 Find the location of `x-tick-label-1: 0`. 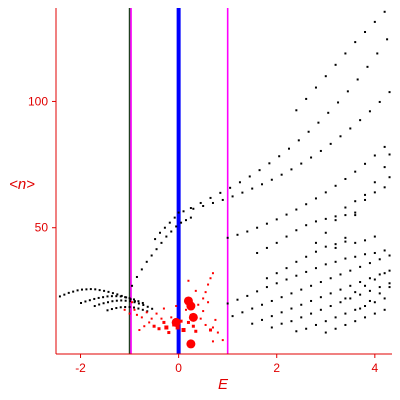

x-tick-label-1: 0 is located at coordinates (178, 368).